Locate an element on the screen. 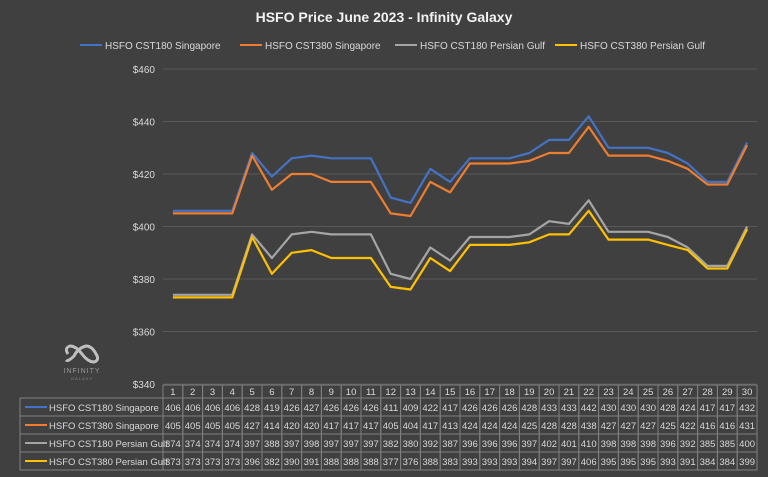  table-value: 430 is located at coordinates (628, 408).